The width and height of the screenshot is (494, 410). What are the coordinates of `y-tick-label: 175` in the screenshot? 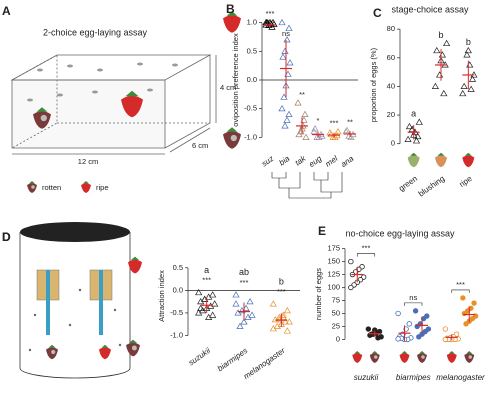 It's located at (333, 248).